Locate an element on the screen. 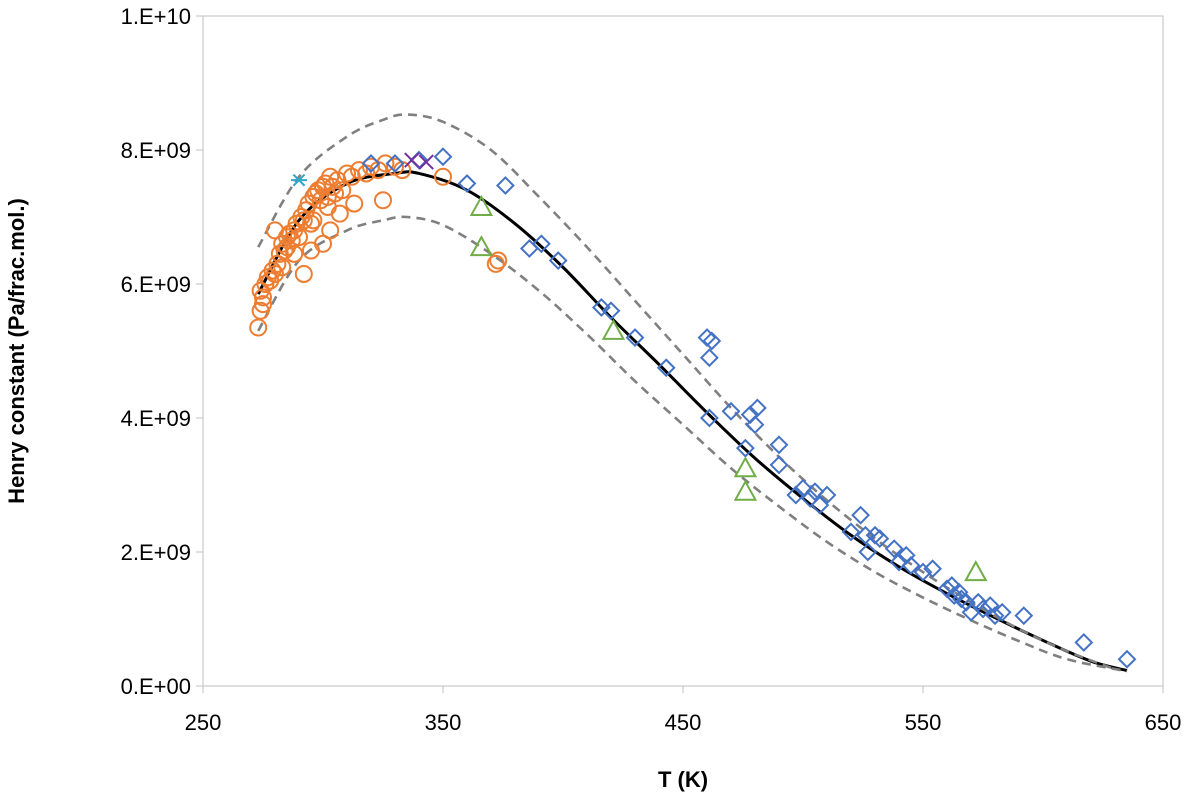  y-tick-label: 1.E+10 is located at coordinates (156, 16).